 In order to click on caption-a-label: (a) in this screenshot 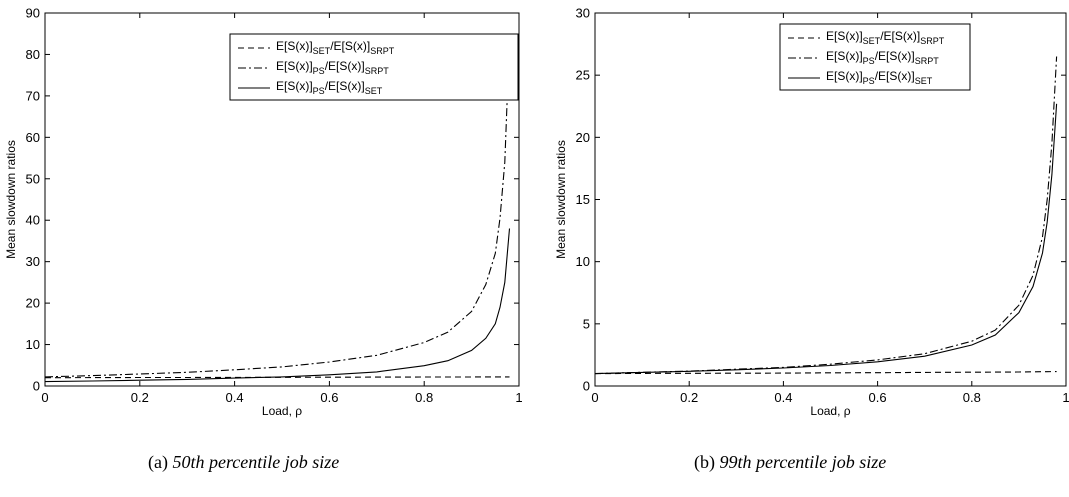, I will do `click(158, 462)`.